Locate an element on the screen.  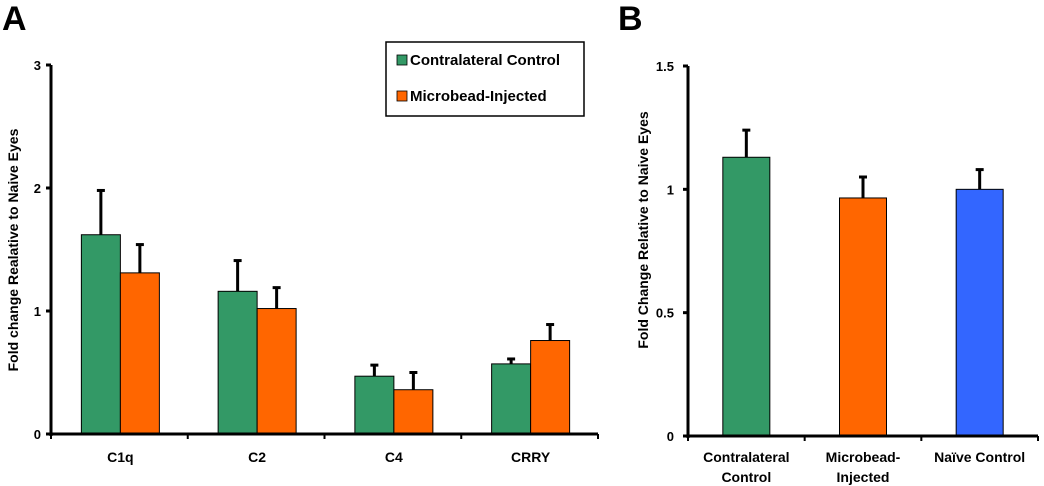
panel-a-y-axis-label: Fold change Realative to Naive Eyes is located at coordinates (13, 249).